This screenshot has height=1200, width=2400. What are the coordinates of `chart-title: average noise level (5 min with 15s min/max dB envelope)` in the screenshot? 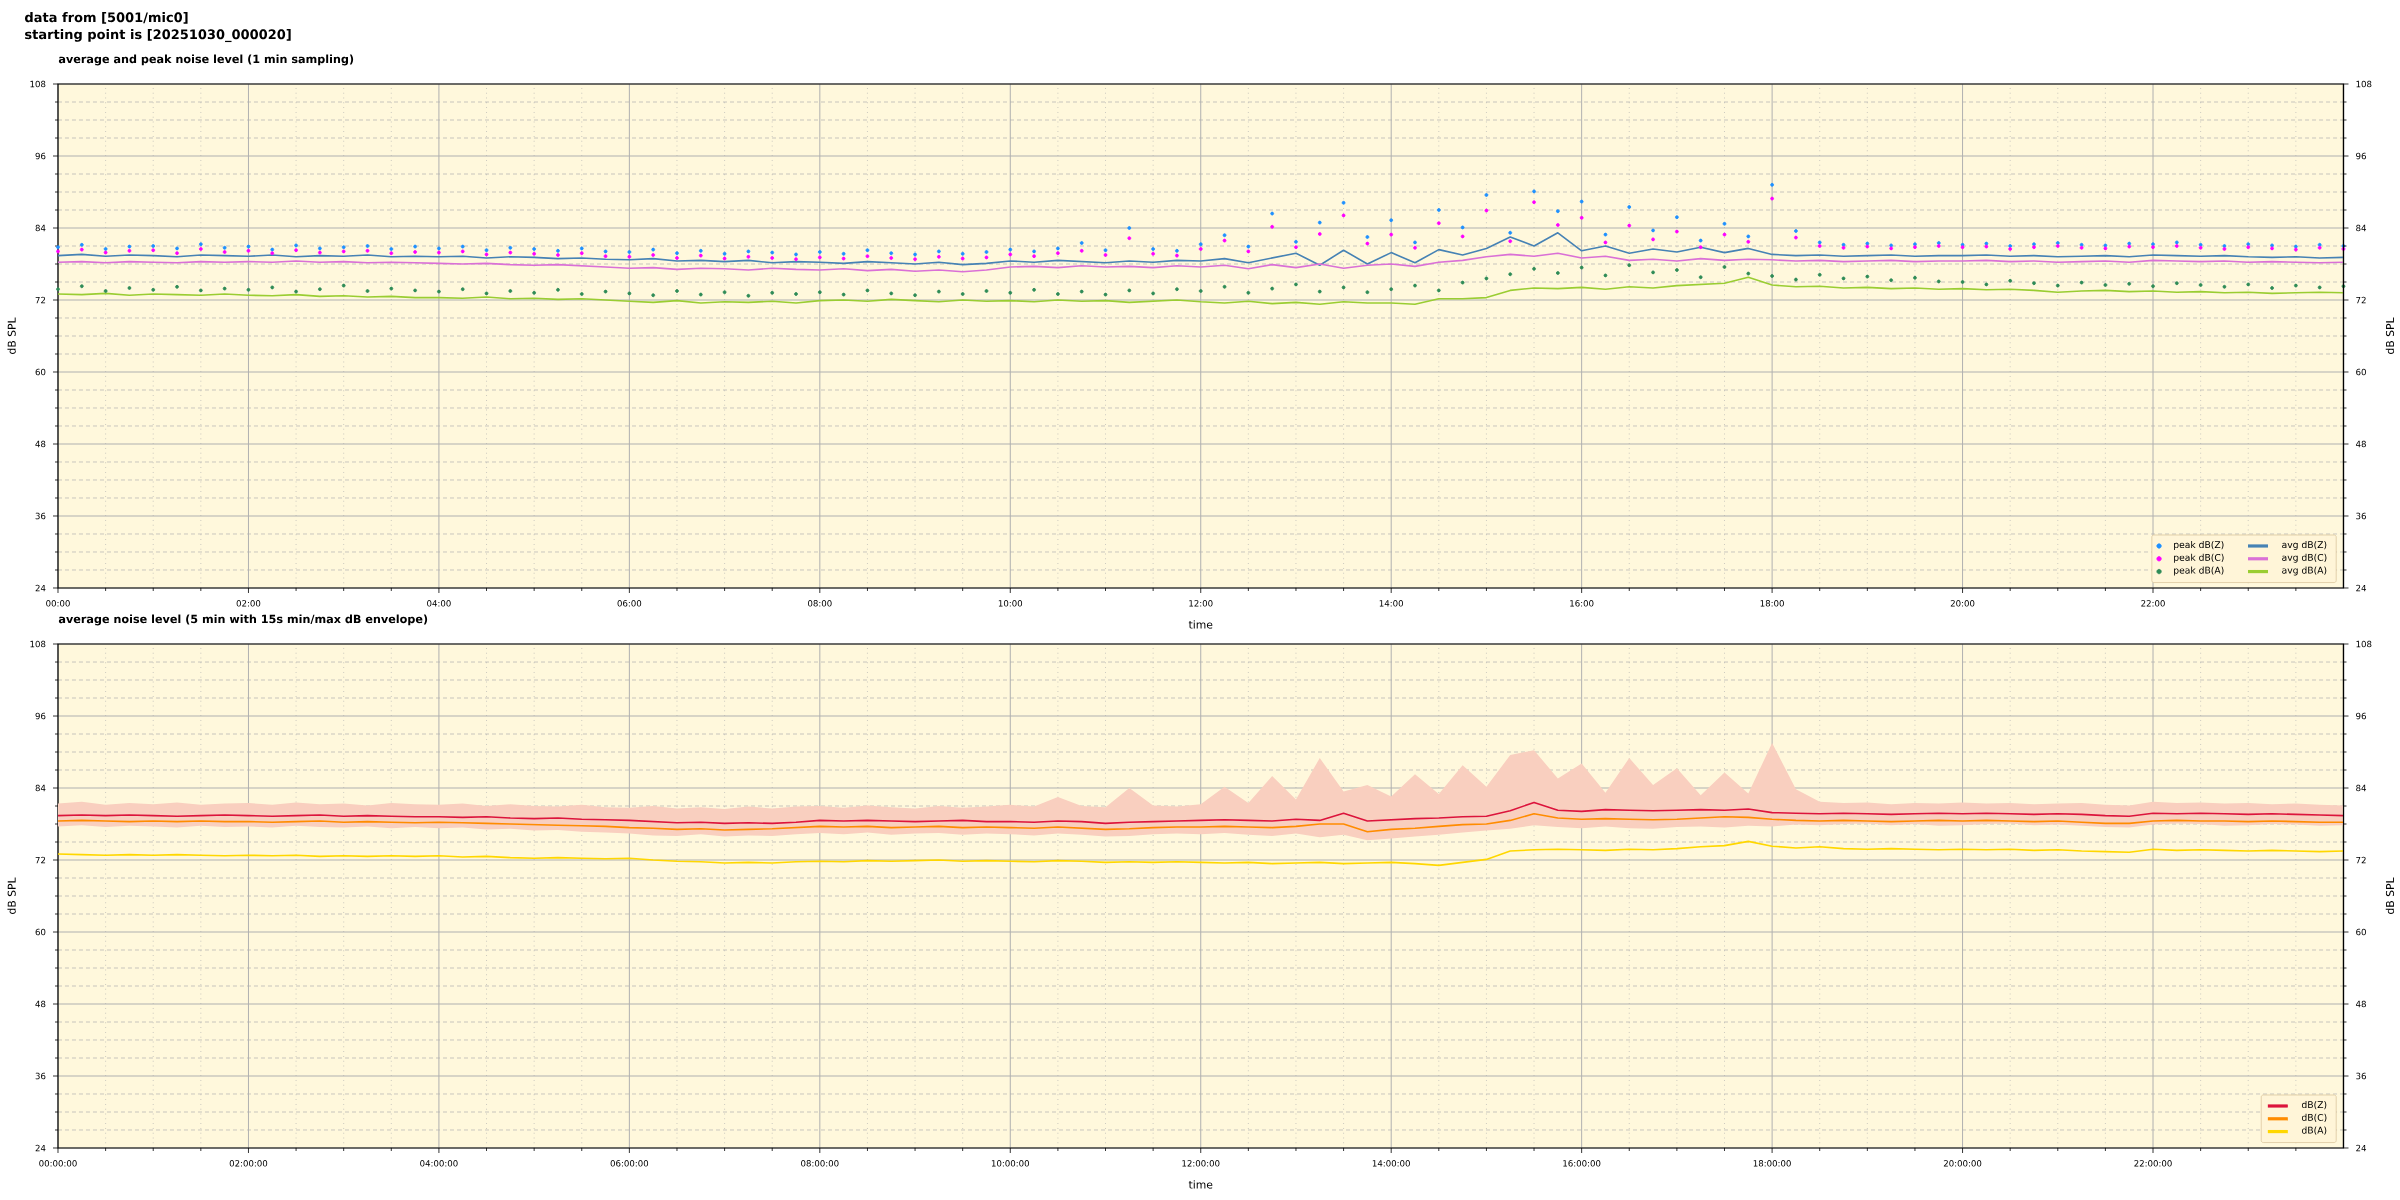 It's located at (243, 620).